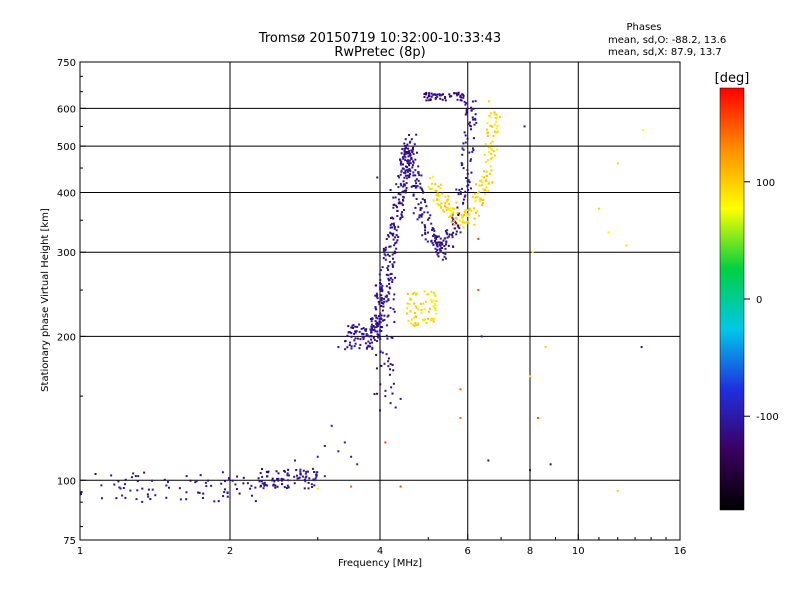  I want to click on y-axis-label: Stationary phase Virtual Height [km], so click(45, 300).